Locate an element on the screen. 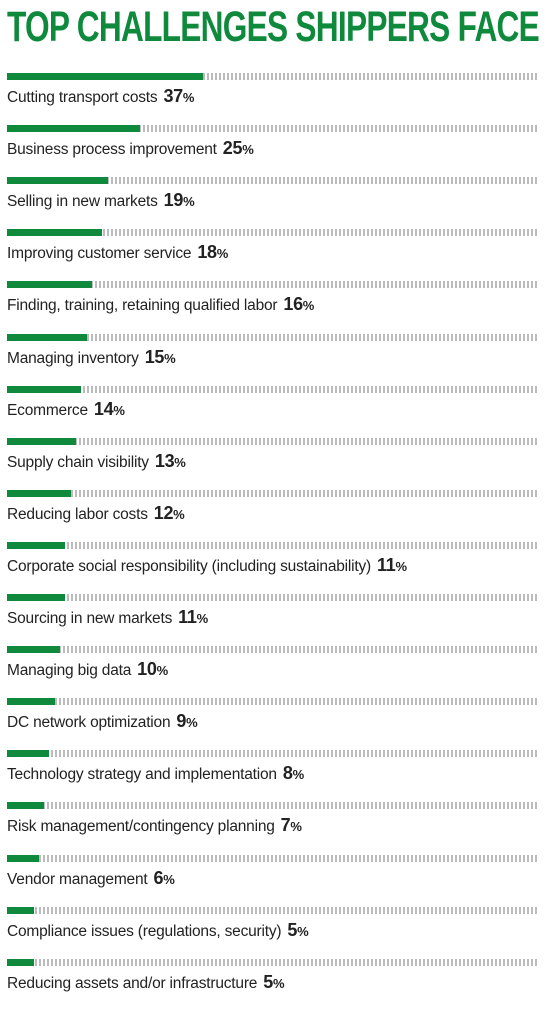  category-label: Reducing assets and/or infrastructure is located at coordinates (132, 983).